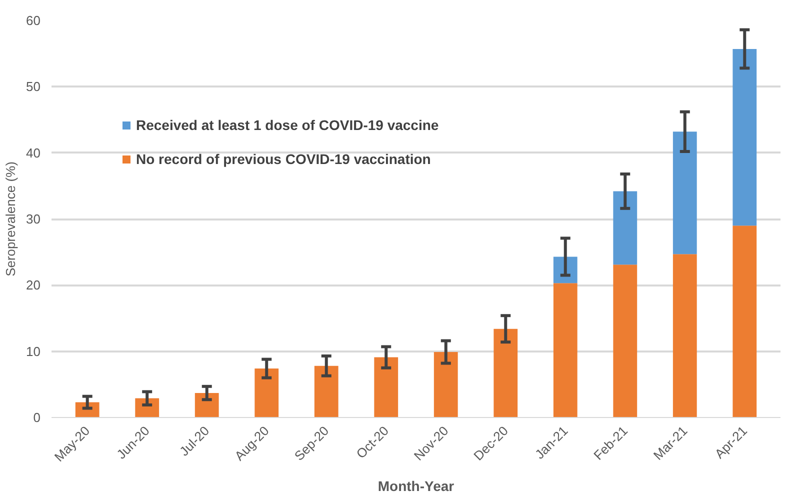 This screenshot has width=803, height=499. I want to click on x-axis-title: Month-Year, so click(416, 486).